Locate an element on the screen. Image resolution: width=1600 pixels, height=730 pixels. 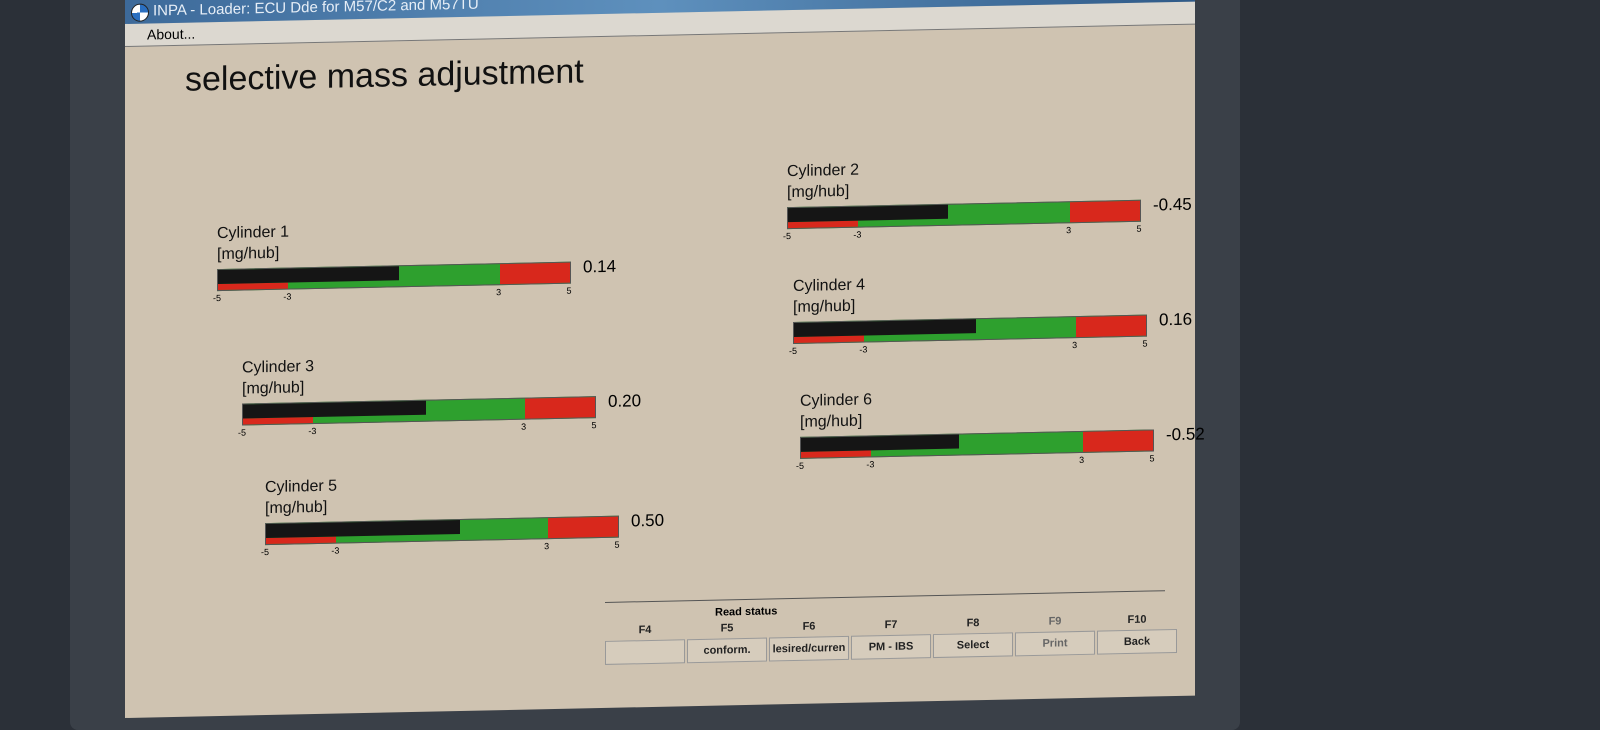
cylinder-value: 0.20 is located at coordinates (625, 401).